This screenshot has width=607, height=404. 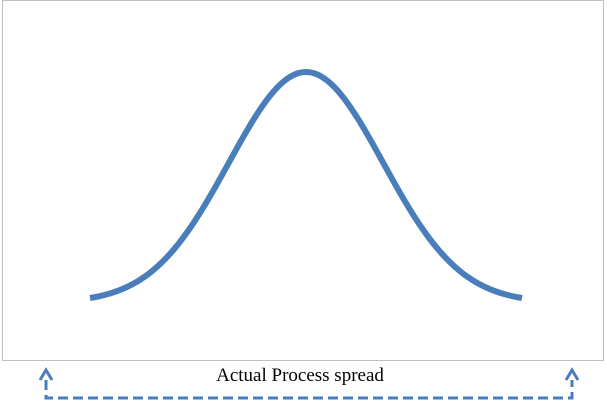 I want to click on spread-dashed-line, so click(x=309, y=390).